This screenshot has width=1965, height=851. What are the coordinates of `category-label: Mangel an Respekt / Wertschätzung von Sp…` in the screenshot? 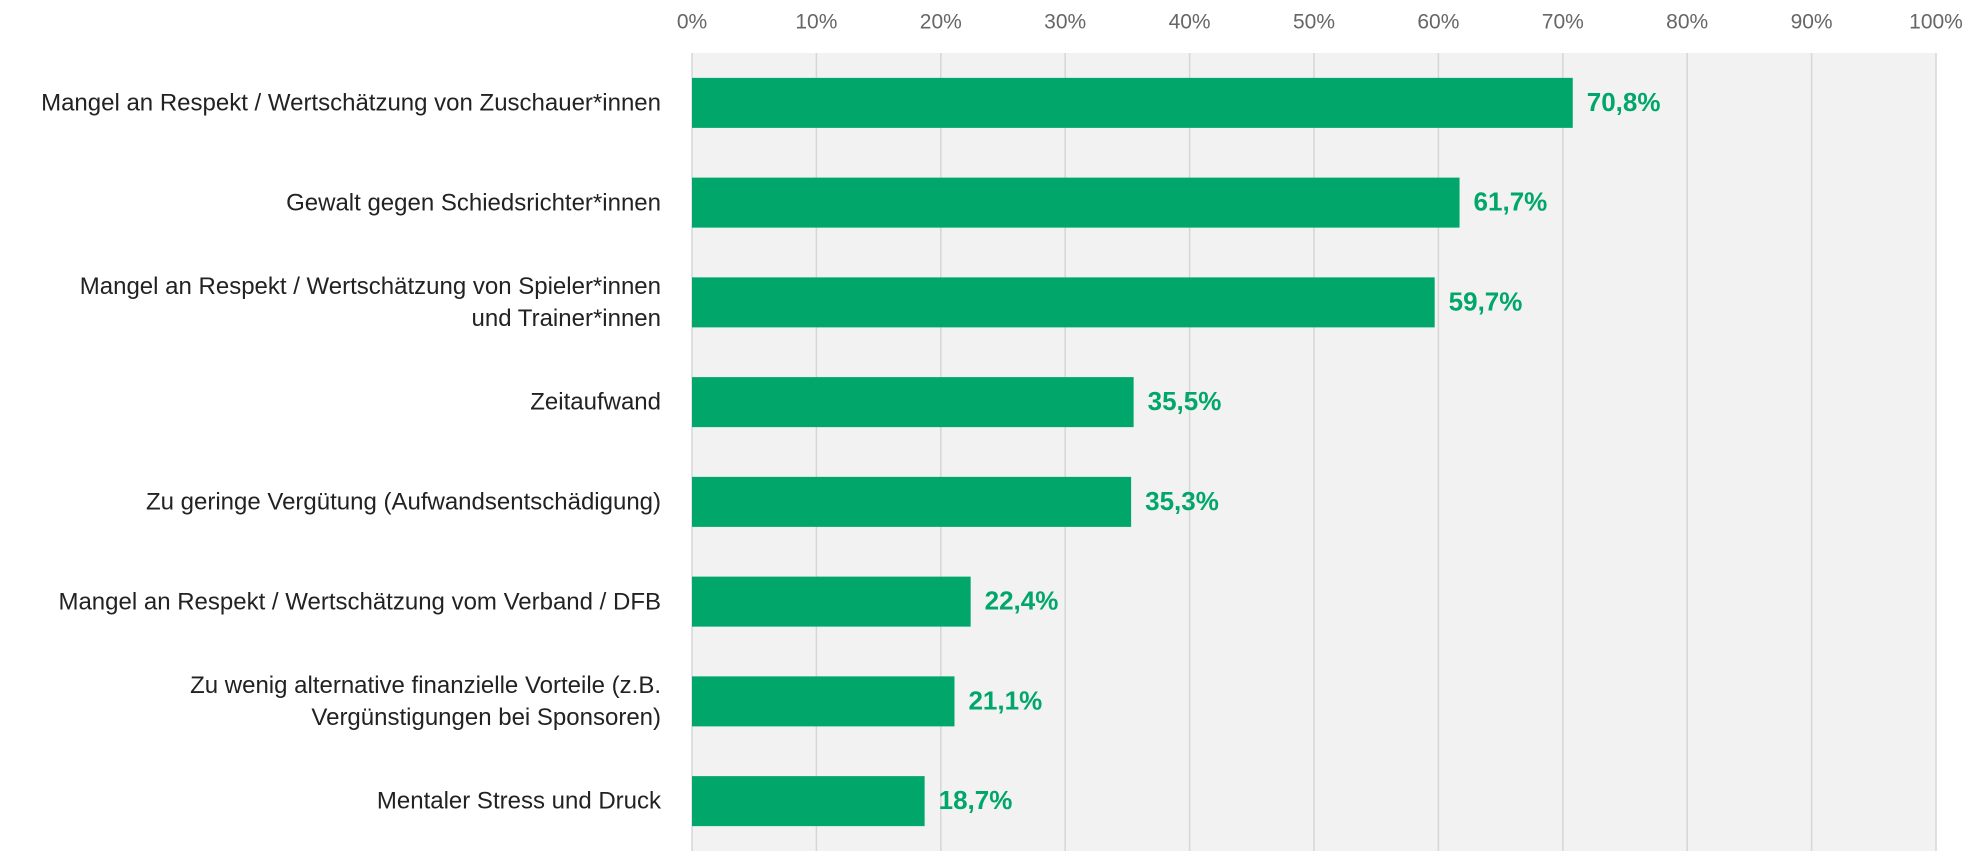 It's located at (370, 302).